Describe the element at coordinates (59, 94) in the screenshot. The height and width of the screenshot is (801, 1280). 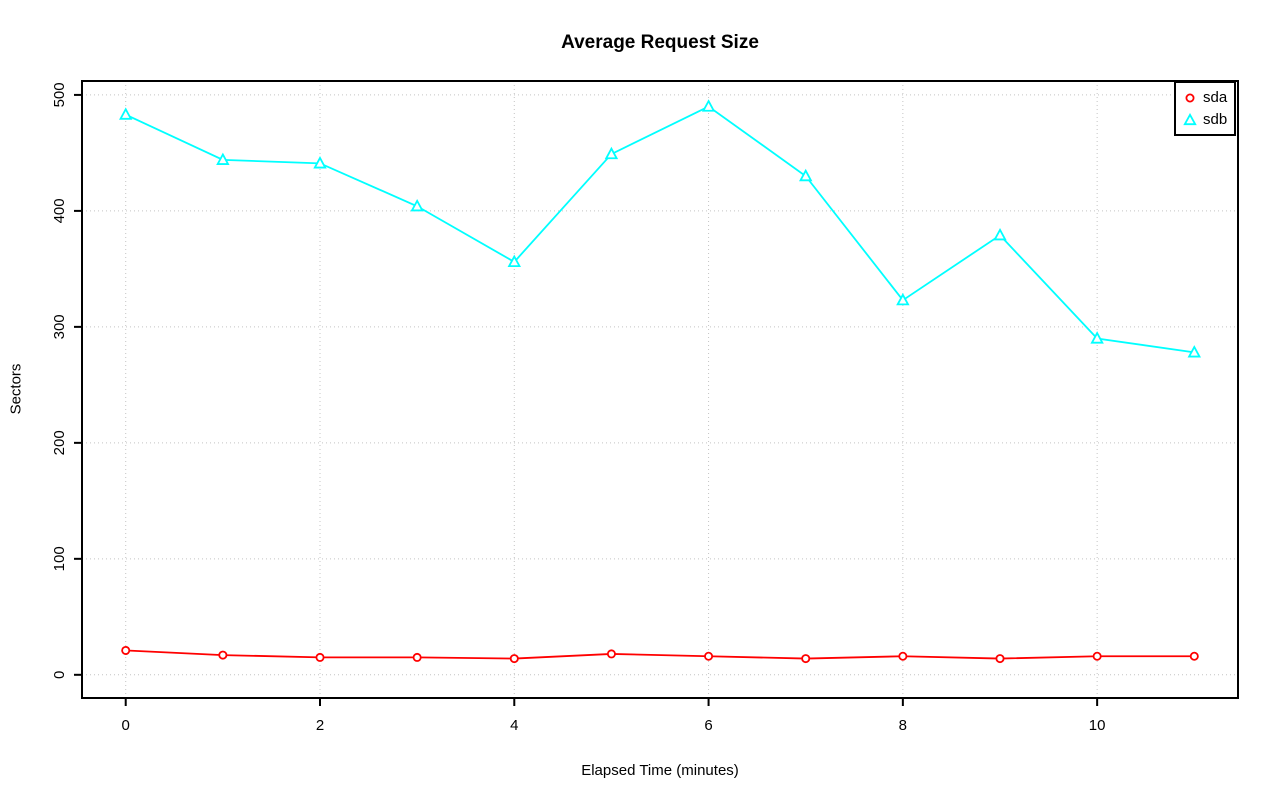
I see `y-tick-label: 500` at that location.